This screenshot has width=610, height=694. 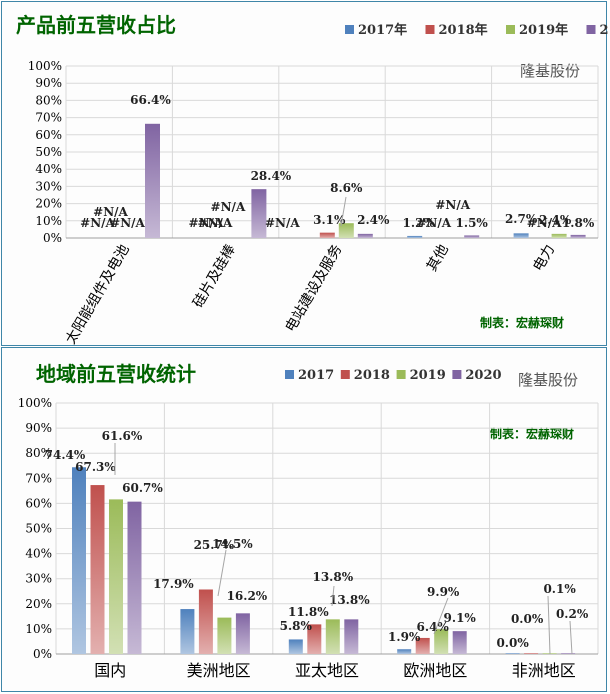 I want to click on x-category-label: 非洲地区, so click(x=544, y=670).